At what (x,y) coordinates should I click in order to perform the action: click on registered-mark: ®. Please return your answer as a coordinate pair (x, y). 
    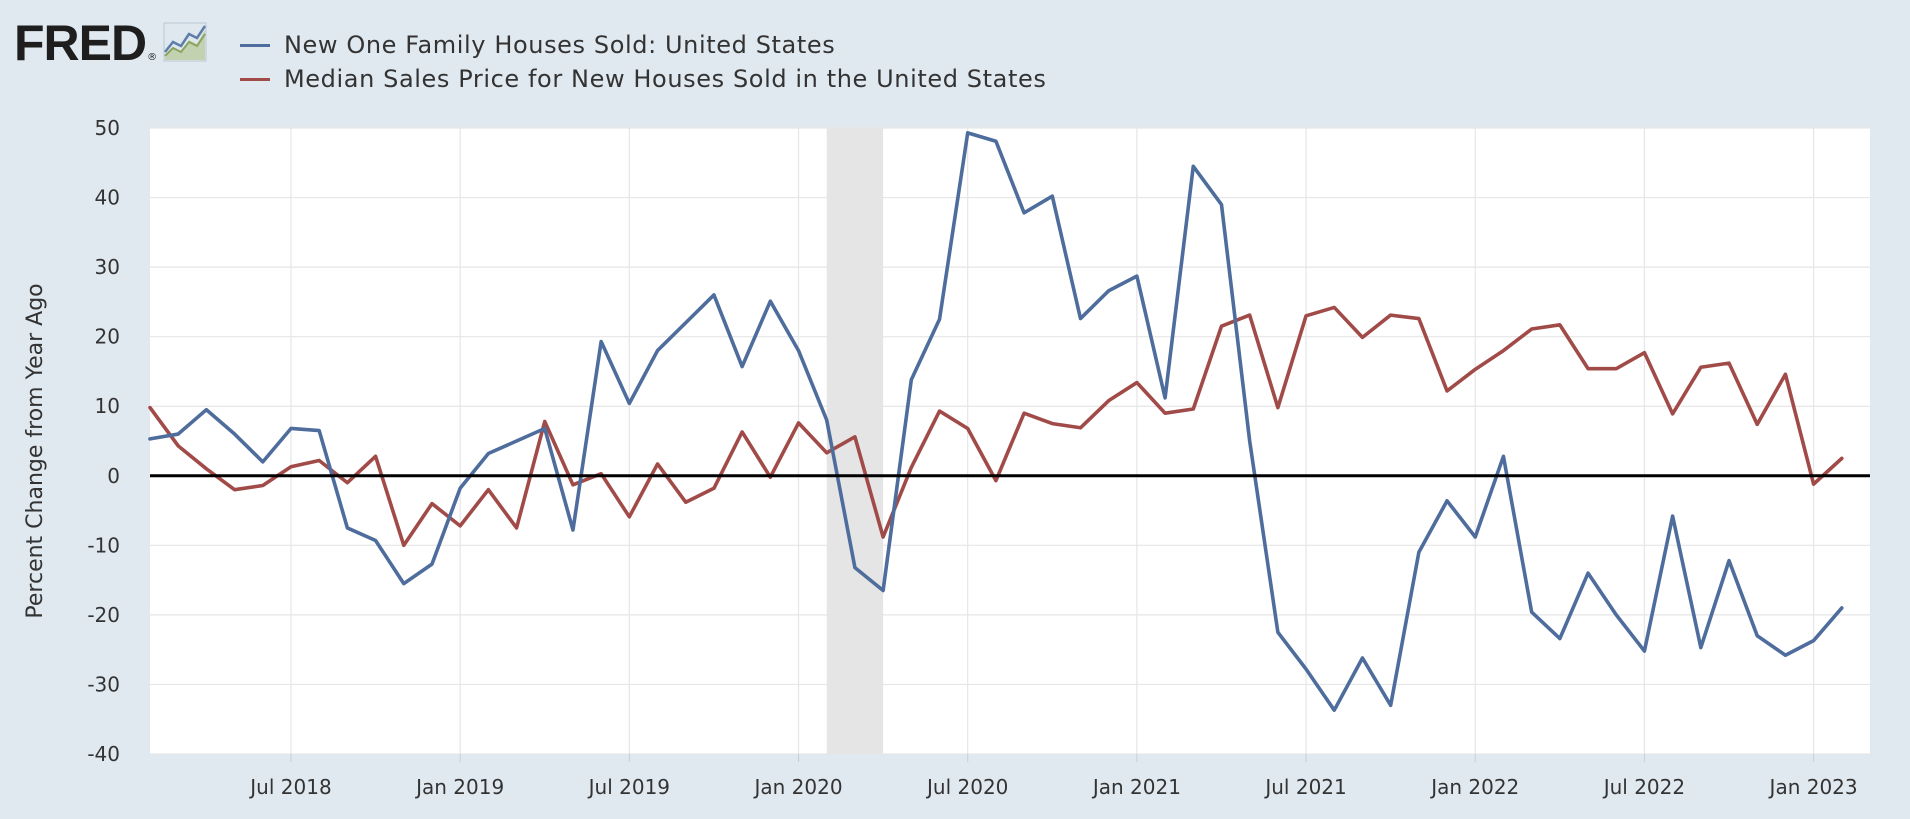
    Looking at the image, I should click on (152, 57).